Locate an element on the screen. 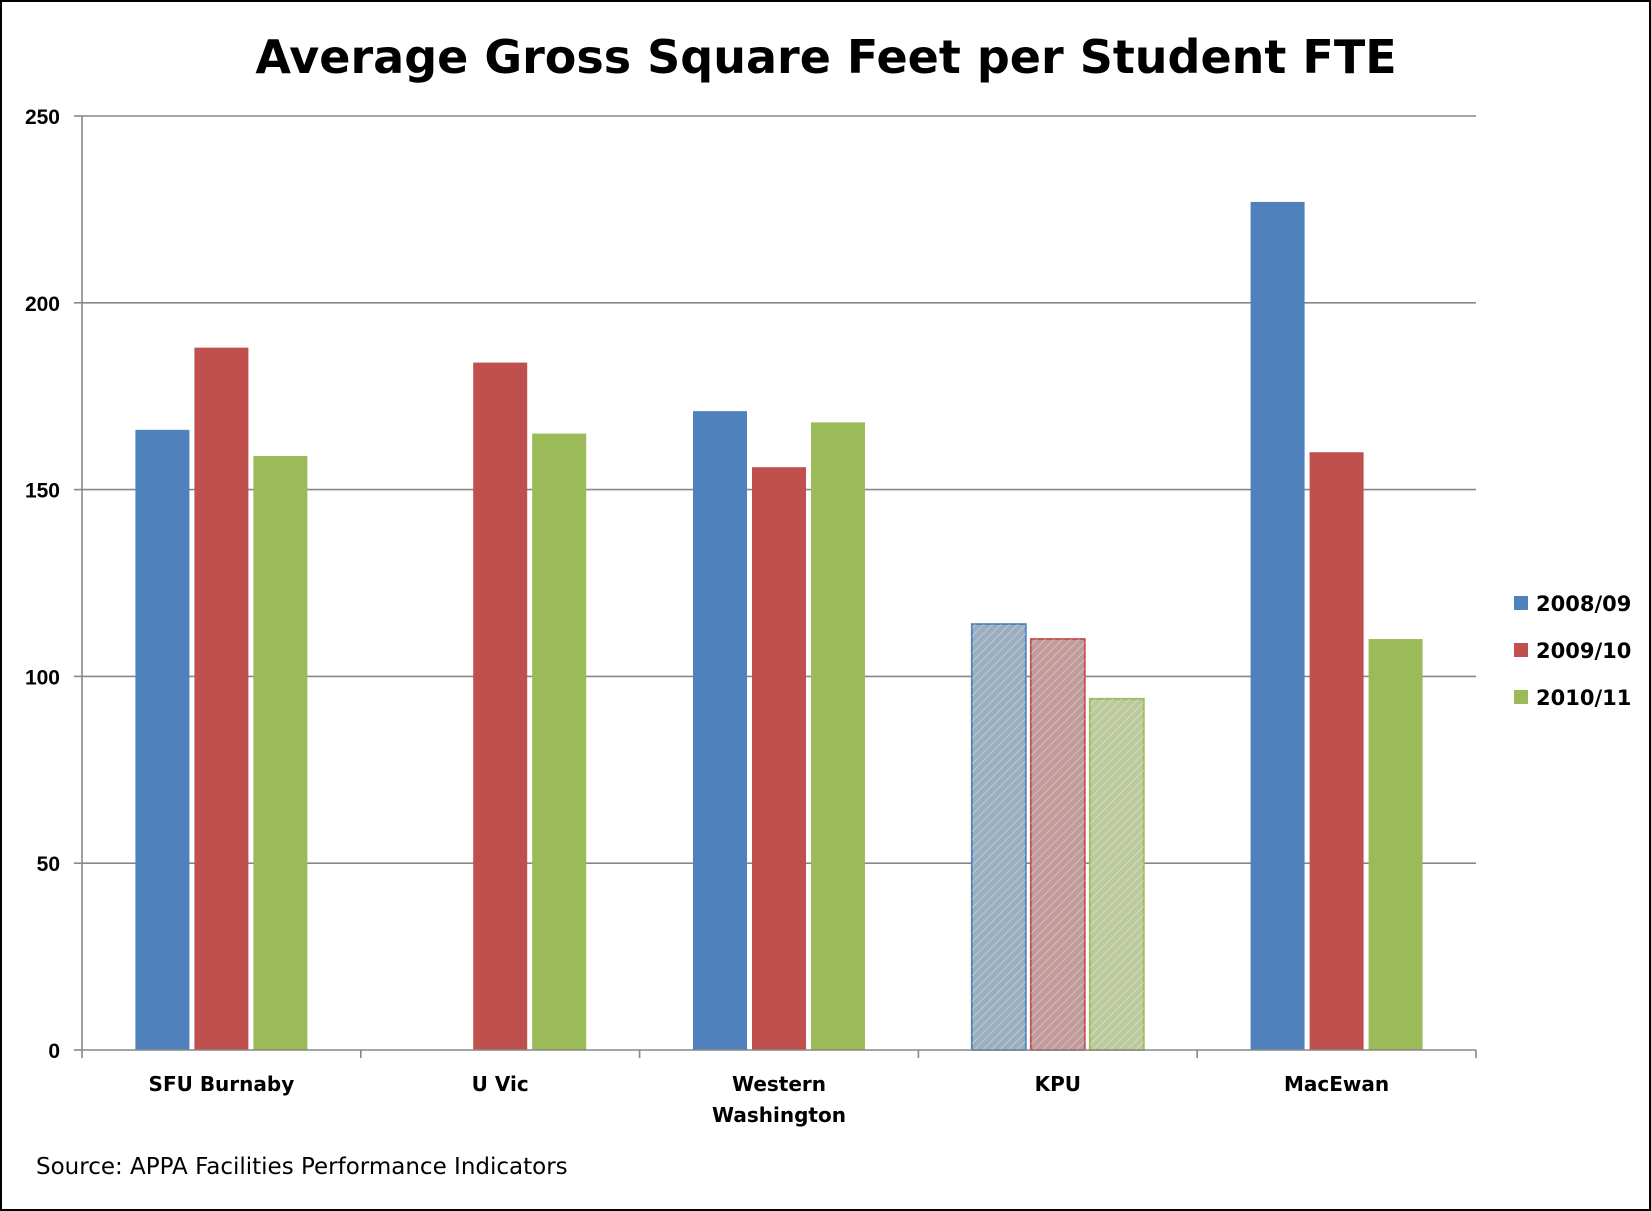 This screenshot has width=1651, height=1211. legend-item: 2008/09 is located at coordinates (1572, 604).